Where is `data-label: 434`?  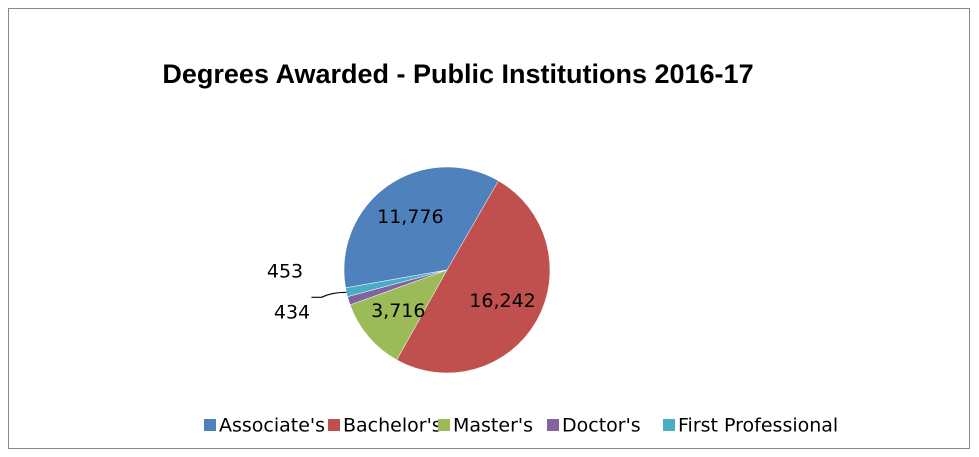
data-label: 434 is located at coordinates (292, 313).